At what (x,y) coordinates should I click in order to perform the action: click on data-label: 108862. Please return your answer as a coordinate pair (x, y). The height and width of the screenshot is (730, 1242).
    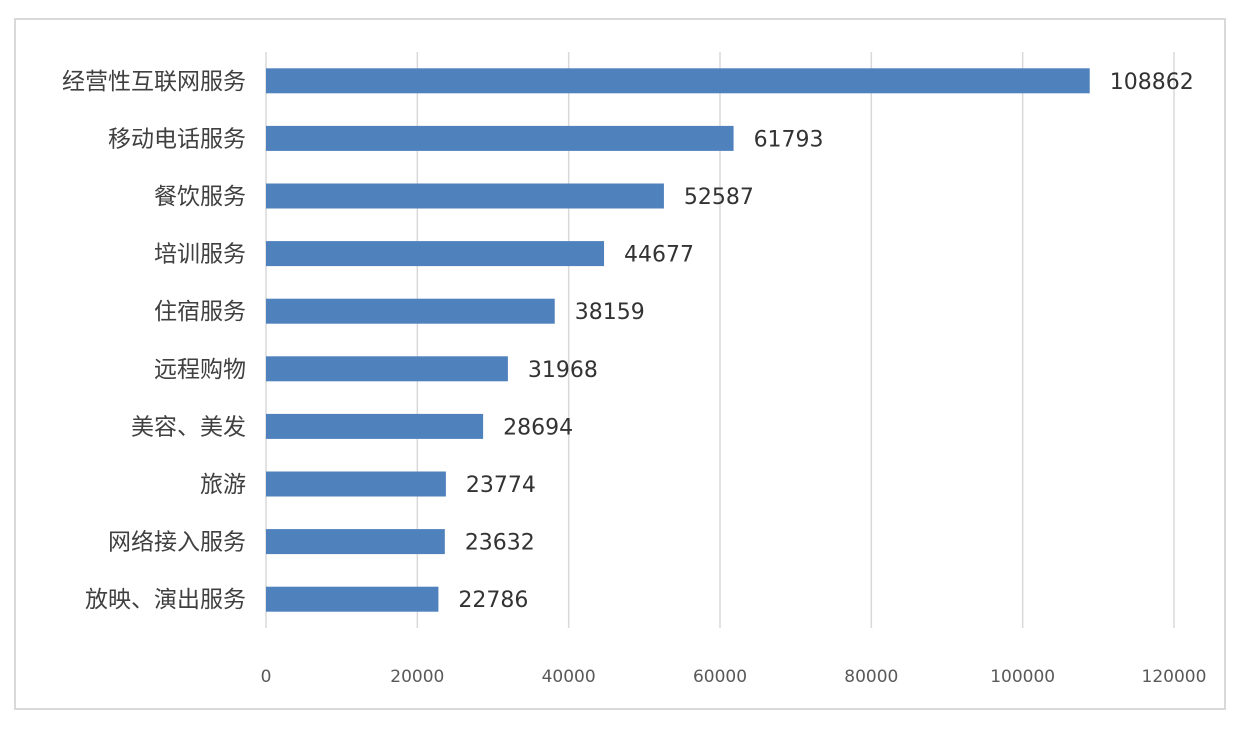
    Looking at the image, I should click on (1152, 82).